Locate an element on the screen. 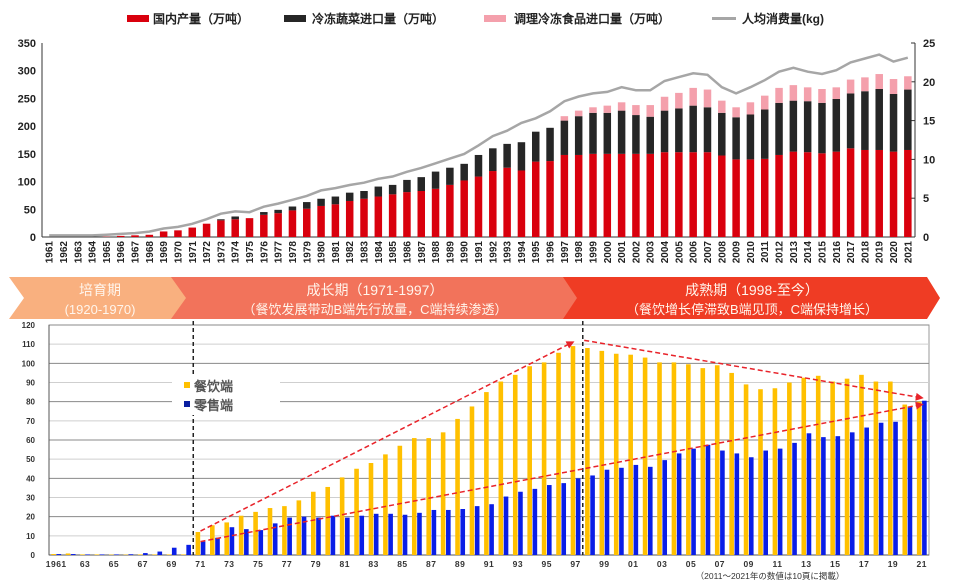 The image size is (959, 583). x-tick-label: 63 is located at coordinates (85, 564).